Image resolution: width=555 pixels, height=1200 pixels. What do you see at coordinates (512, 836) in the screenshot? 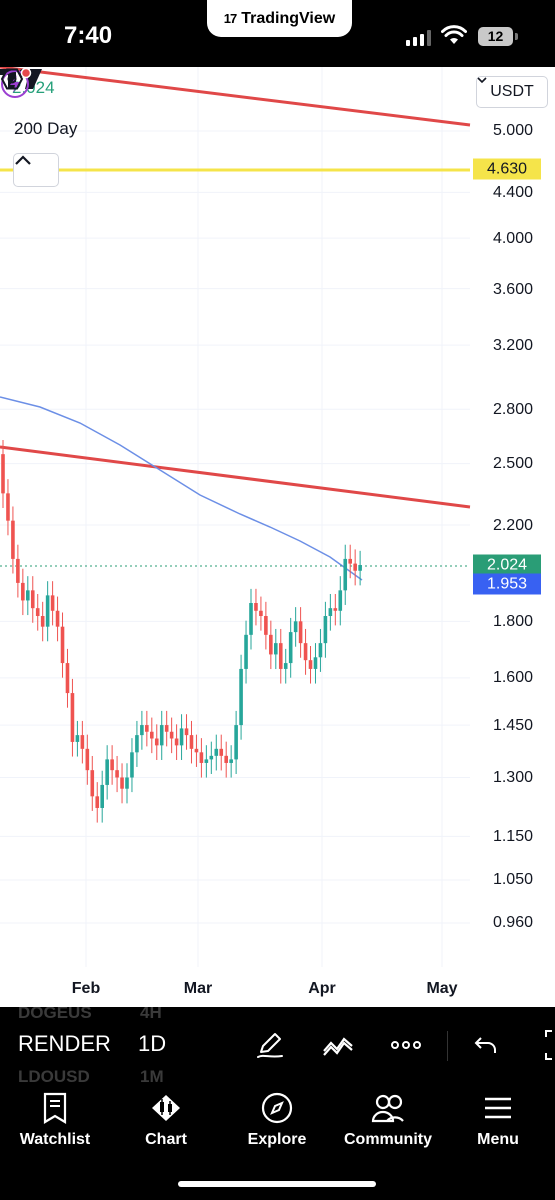
I see `price-tick: 1.150` at bounding box center [512, 836].